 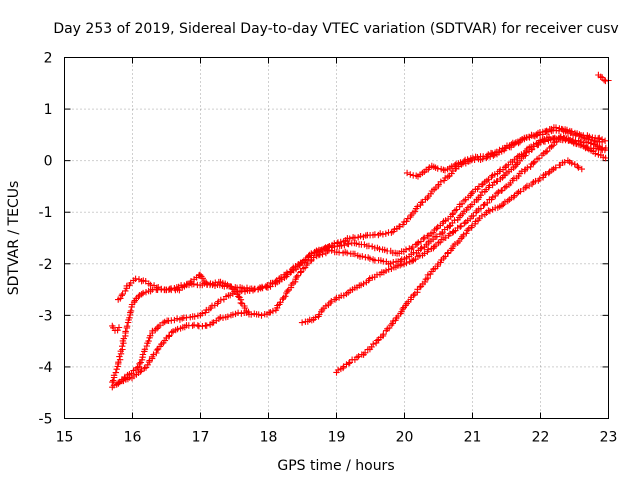 What do you see at coordinates (405, 438) in the screenshot?
I see `x-tick-label: 20` at bounding box center [405, 438].